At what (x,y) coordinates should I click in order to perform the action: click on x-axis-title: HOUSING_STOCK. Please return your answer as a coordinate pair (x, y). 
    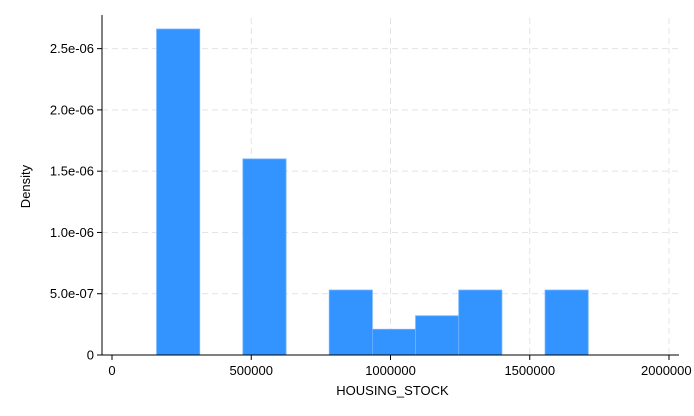
    Looking at the image, I should click on (392, 390).